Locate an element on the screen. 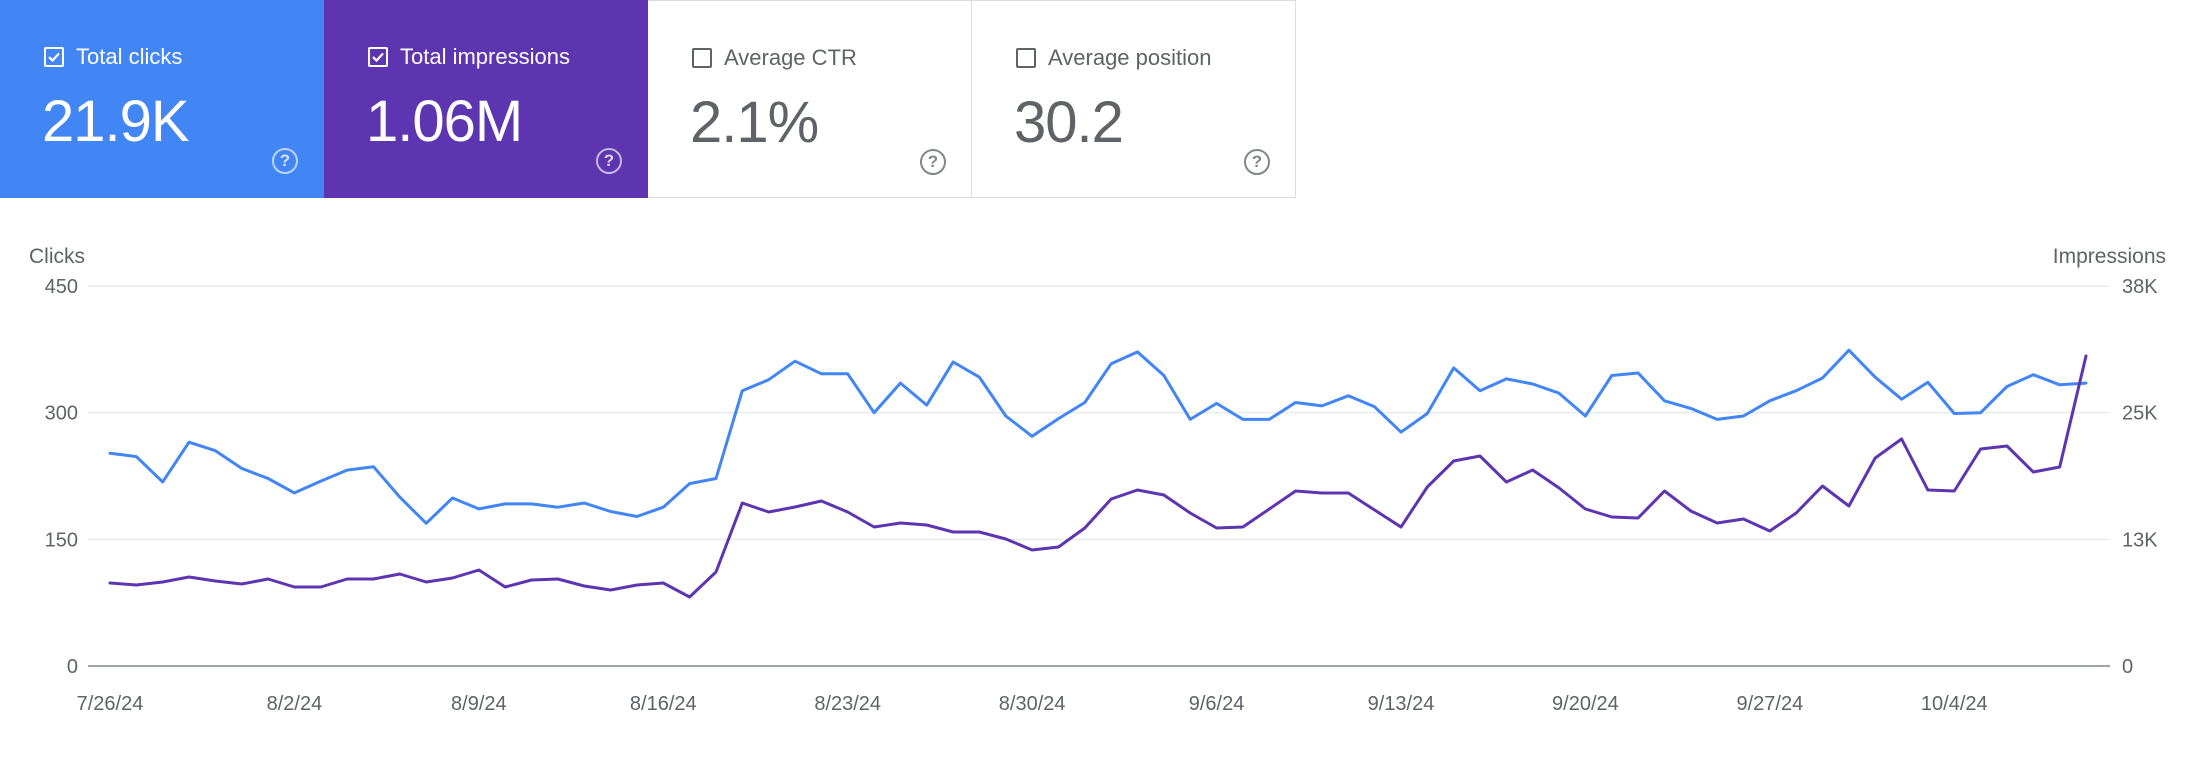 This screenshot has width=2195, height=760. x-tick-label: 8/2/24 is located at coordinates (295, 704).